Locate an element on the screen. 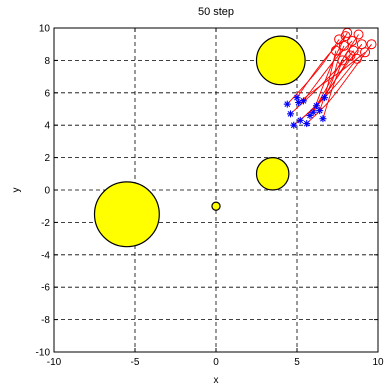 The width and height of the screenshot is (387, 387). markers is located at coordinates (330, 78).